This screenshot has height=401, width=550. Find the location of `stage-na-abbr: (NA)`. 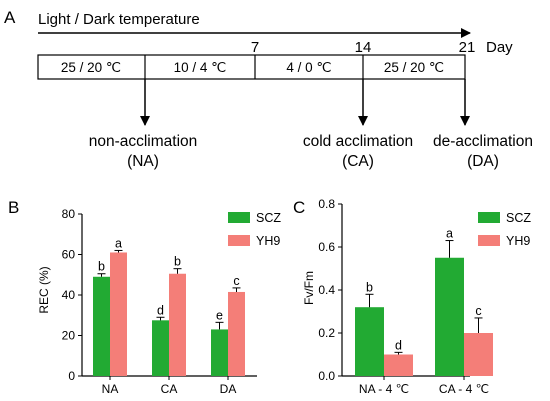

stage-na-abbr: (NA) is located at coordinates (143, 161).